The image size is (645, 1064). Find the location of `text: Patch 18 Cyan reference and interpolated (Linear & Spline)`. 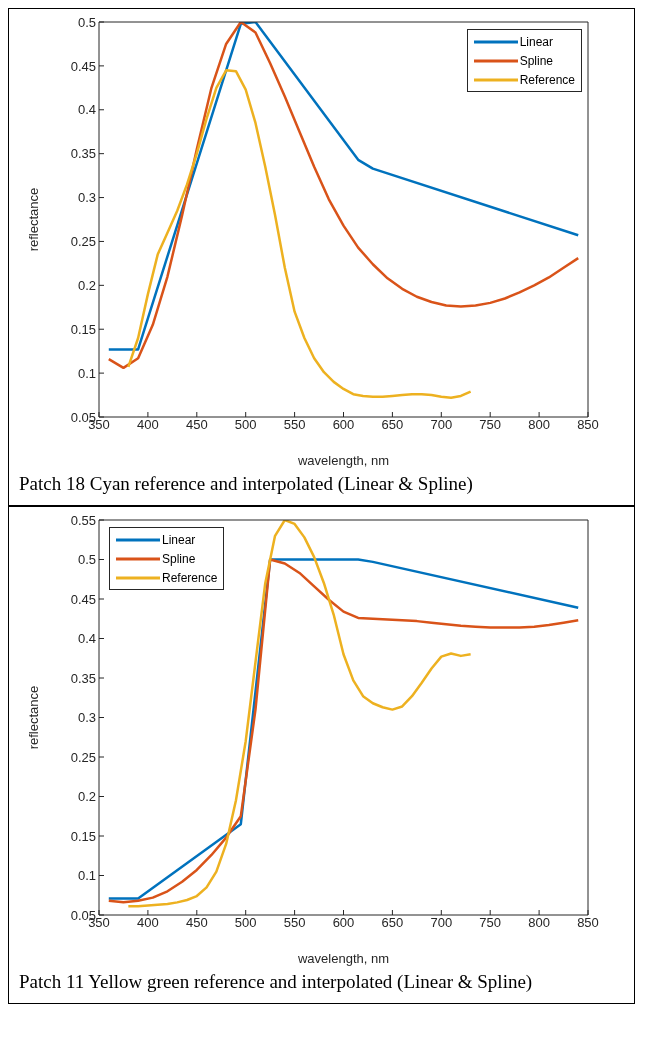

text: Patch 18 Cyan reference and interpolated (Linear & Spline) is located at coordinates (246, 484).